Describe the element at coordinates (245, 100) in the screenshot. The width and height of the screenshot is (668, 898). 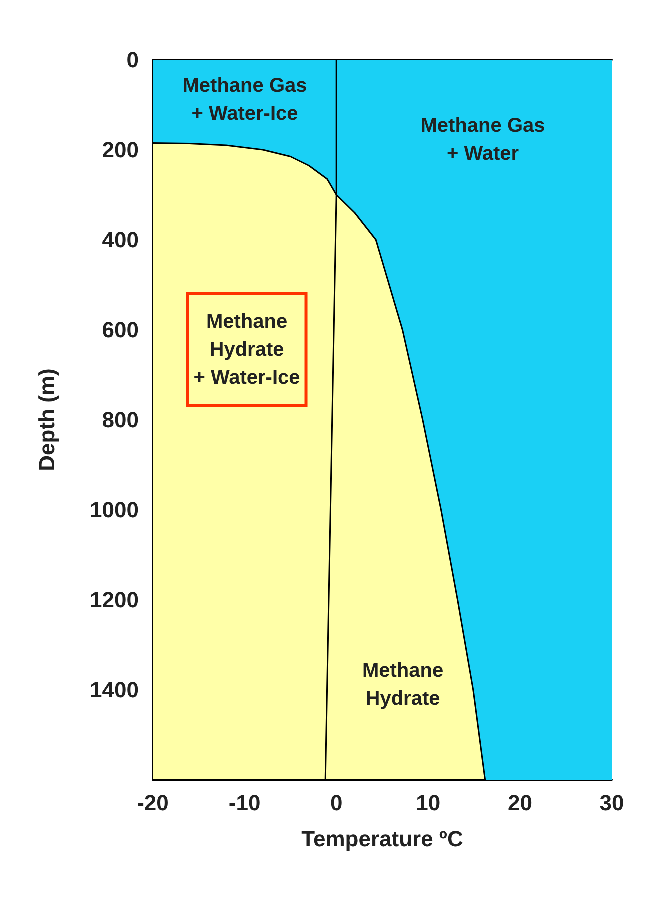
I see `annotation: Methane Gas + Water-Ice` at that location.